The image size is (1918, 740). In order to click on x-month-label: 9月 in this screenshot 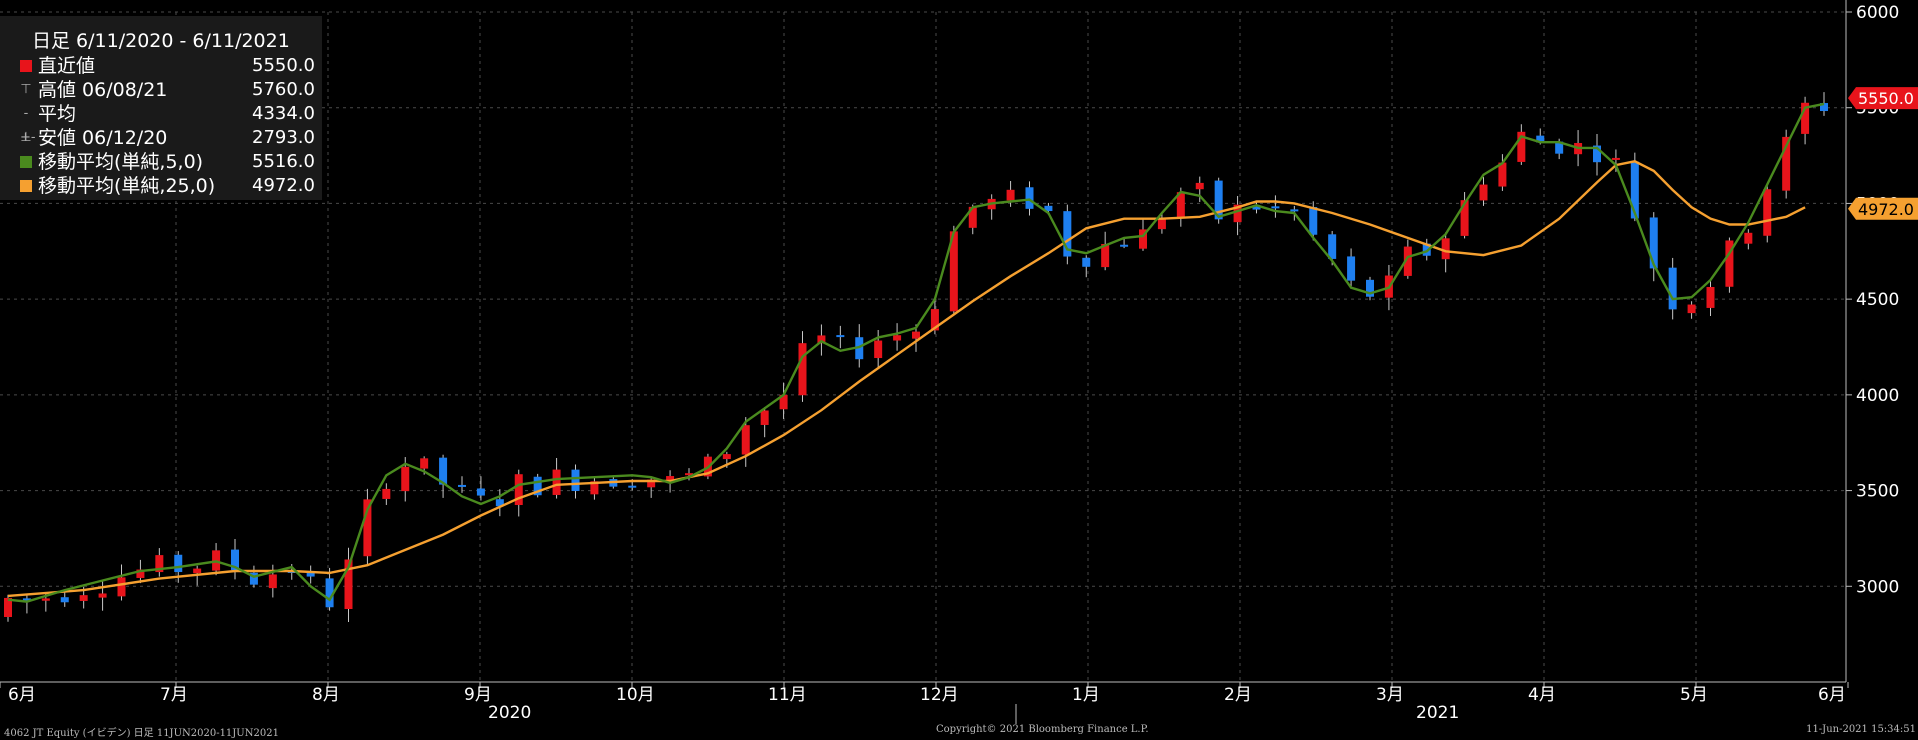, I will do `click(478, 695)`.